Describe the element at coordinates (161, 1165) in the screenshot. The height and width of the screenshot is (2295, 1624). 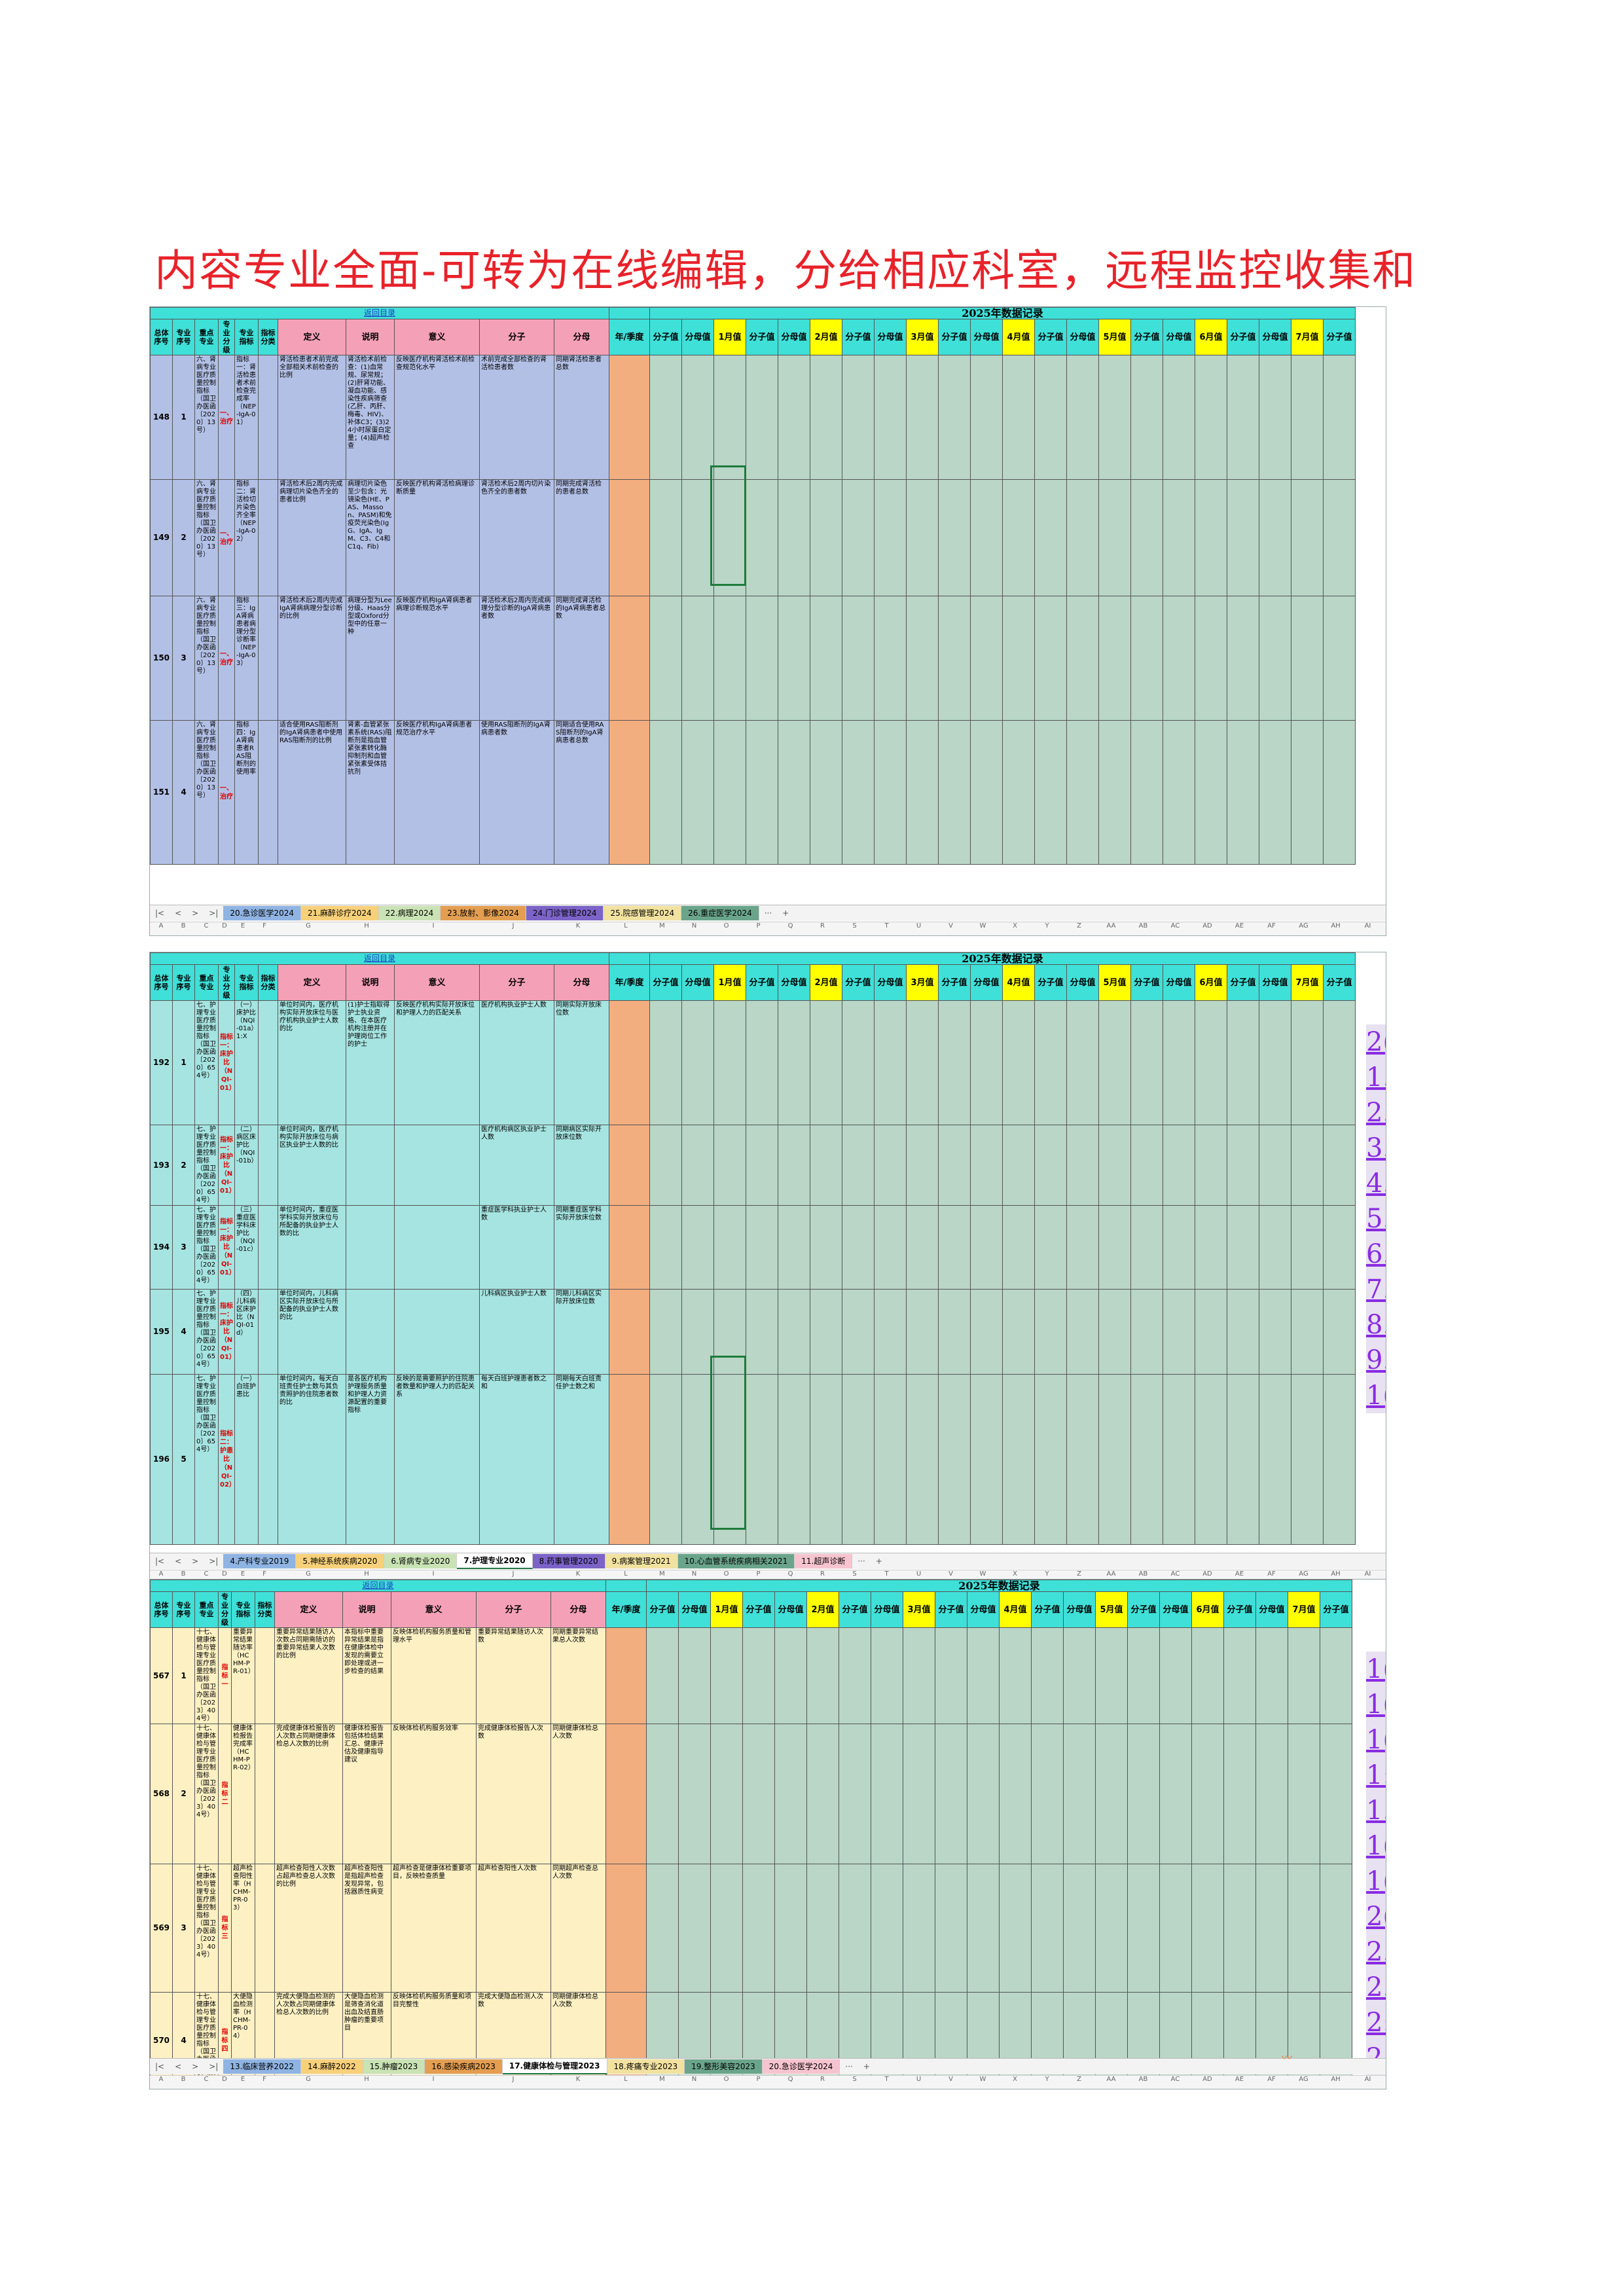
I see `total-no-cell: 193` at that location.